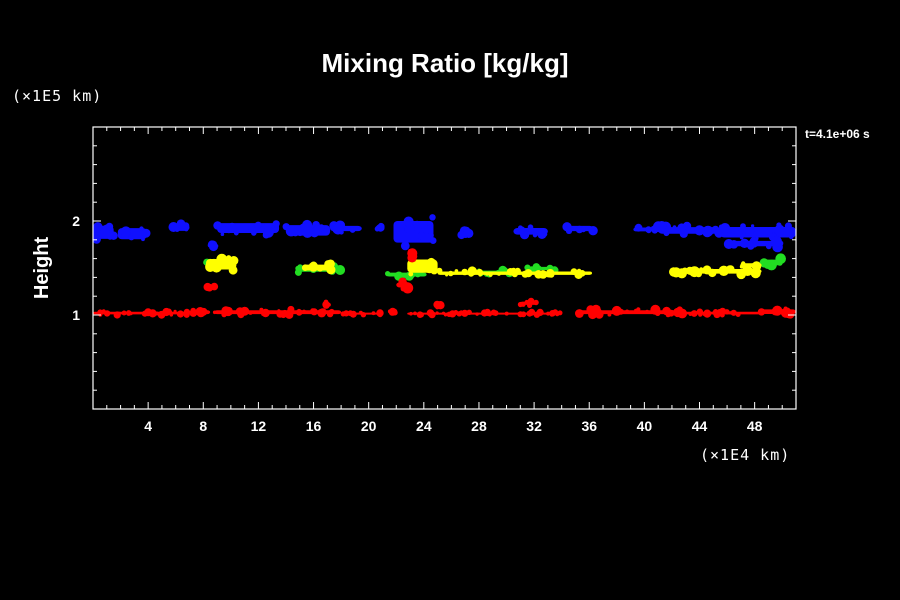 The width and height of the screenshot is (900, 600). Describe the element at coordinates (755, 426) in the screenshot. I see `x-tick-label: 48` at that location.